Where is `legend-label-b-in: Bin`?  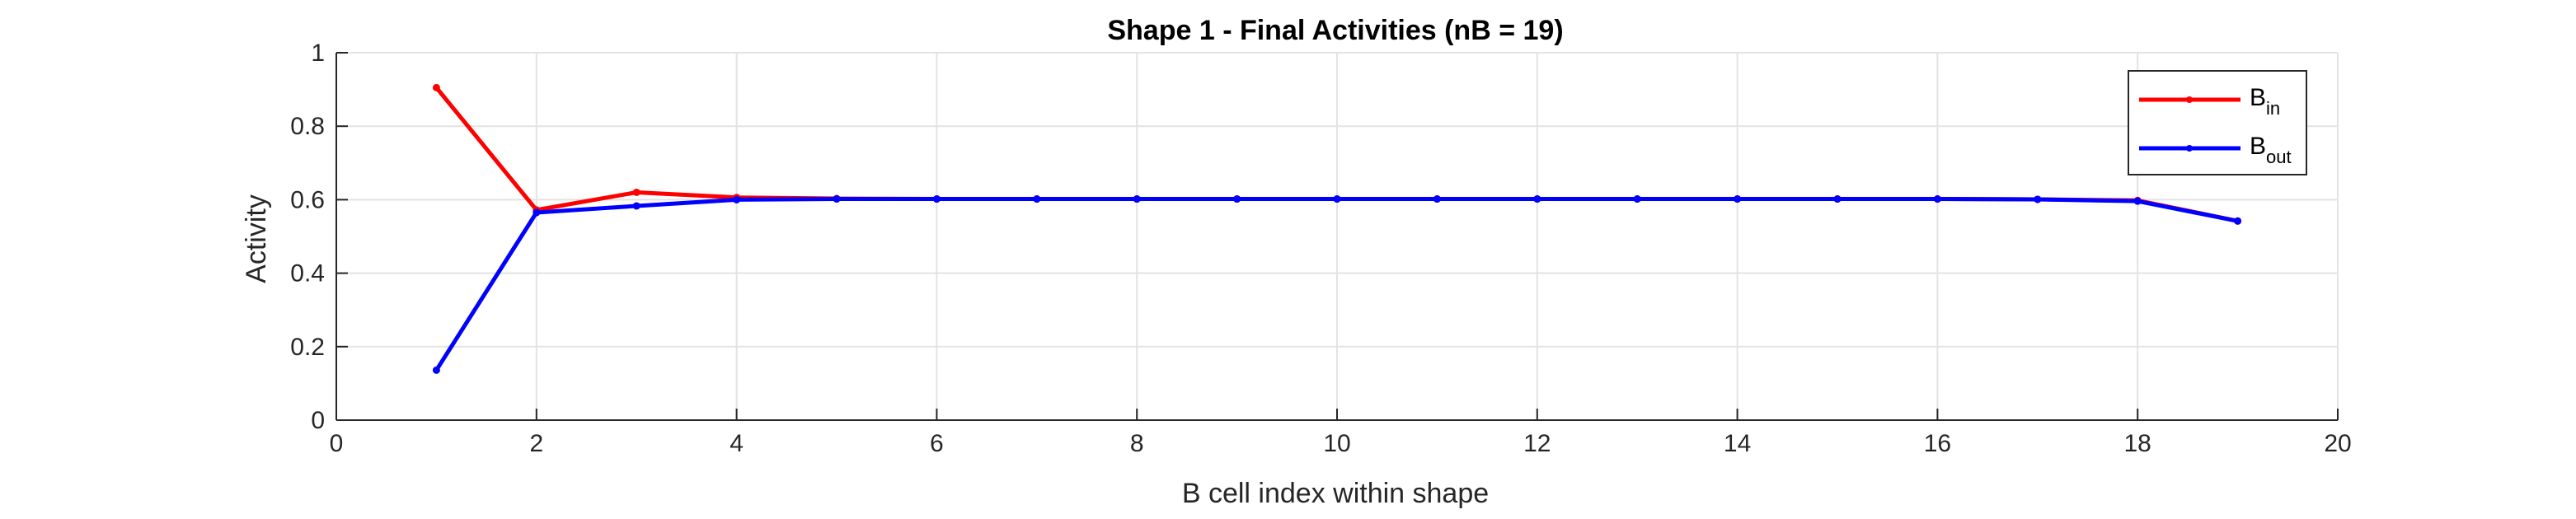
legend-label-b-in: Bin is located at coordinates (2265, 101).